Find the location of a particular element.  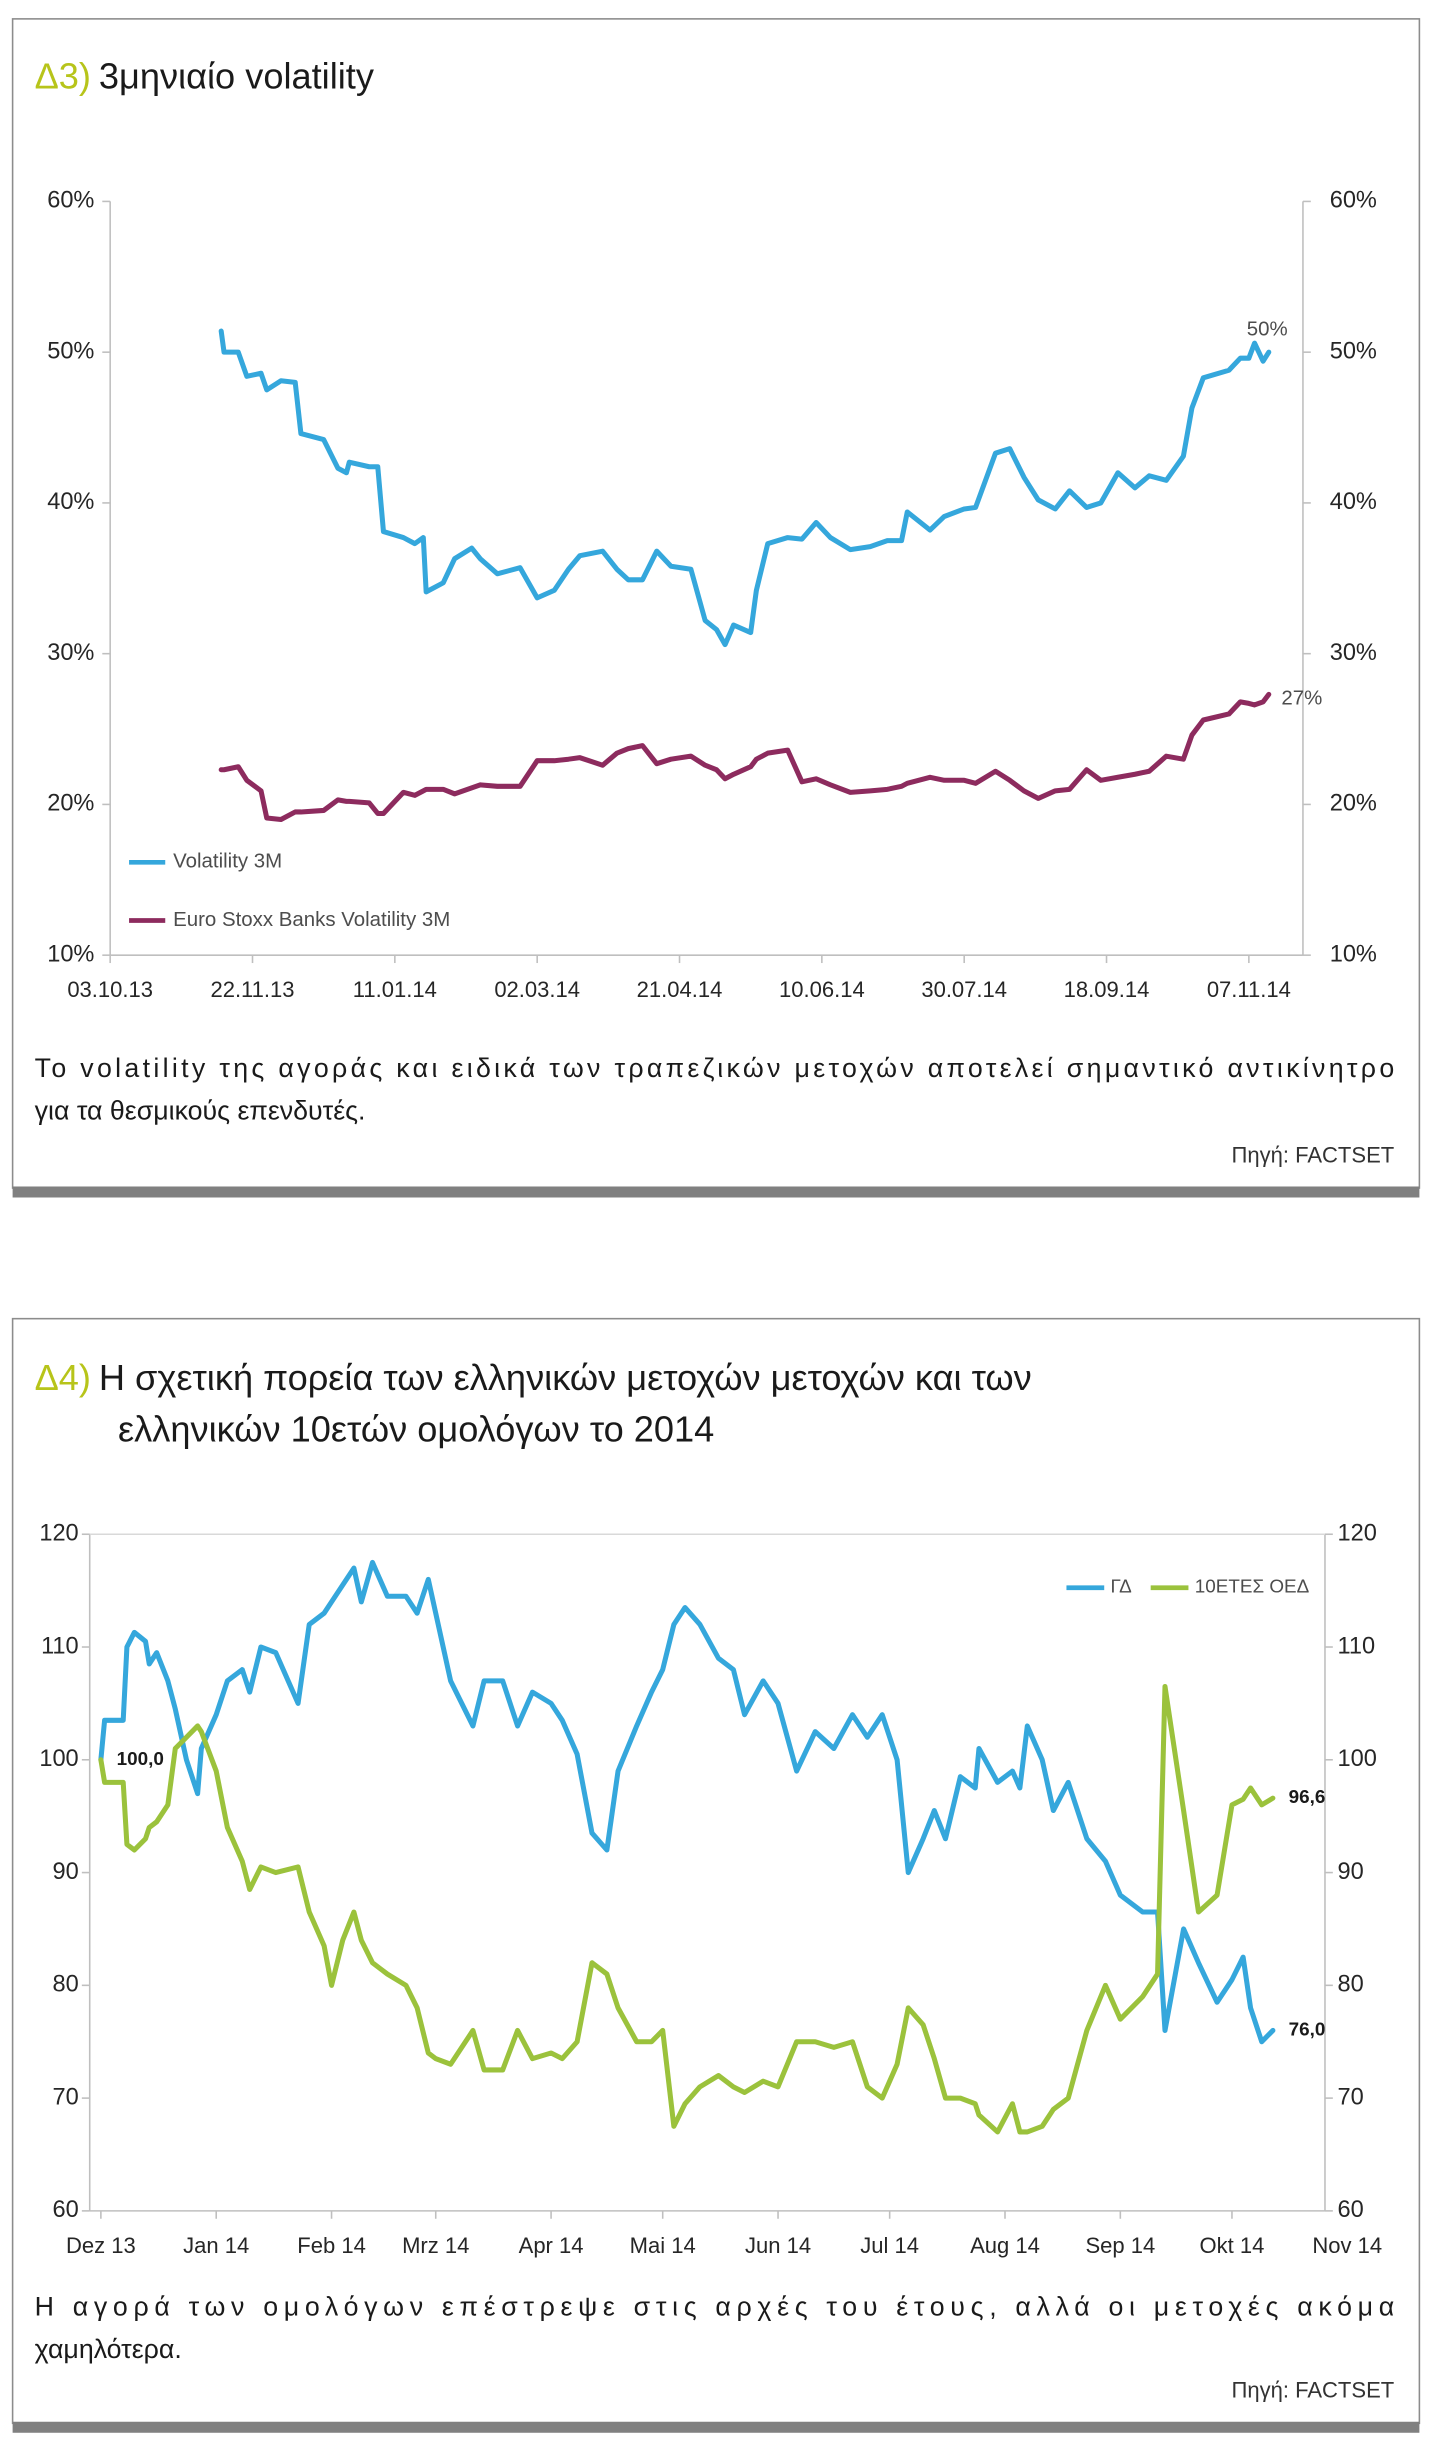

x-tick-label: Jun 14 is located at coordinates (778, 2245).